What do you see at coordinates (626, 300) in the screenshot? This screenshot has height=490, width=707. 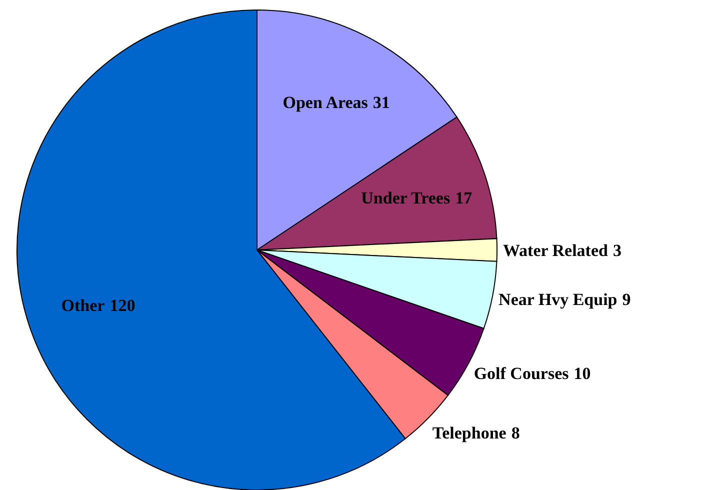 I see `data-label: 9` at bounding box center [626, 300].